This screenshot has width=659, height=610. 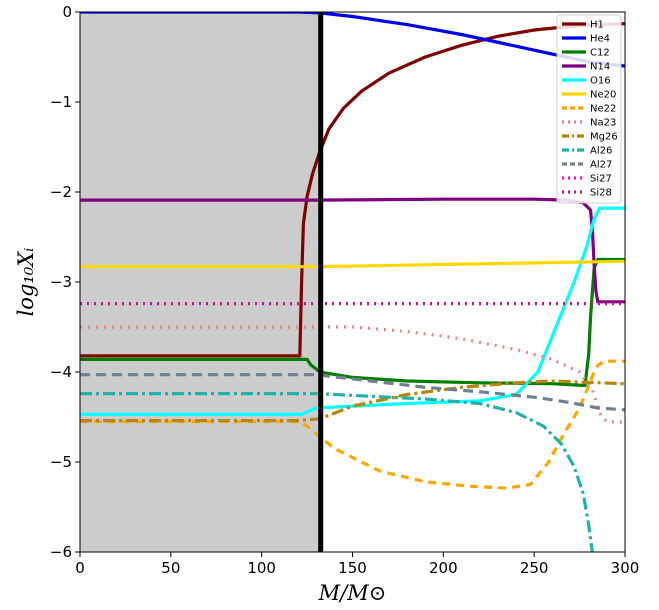 I want to click on series-line-na23, so click(x=352, y=374).